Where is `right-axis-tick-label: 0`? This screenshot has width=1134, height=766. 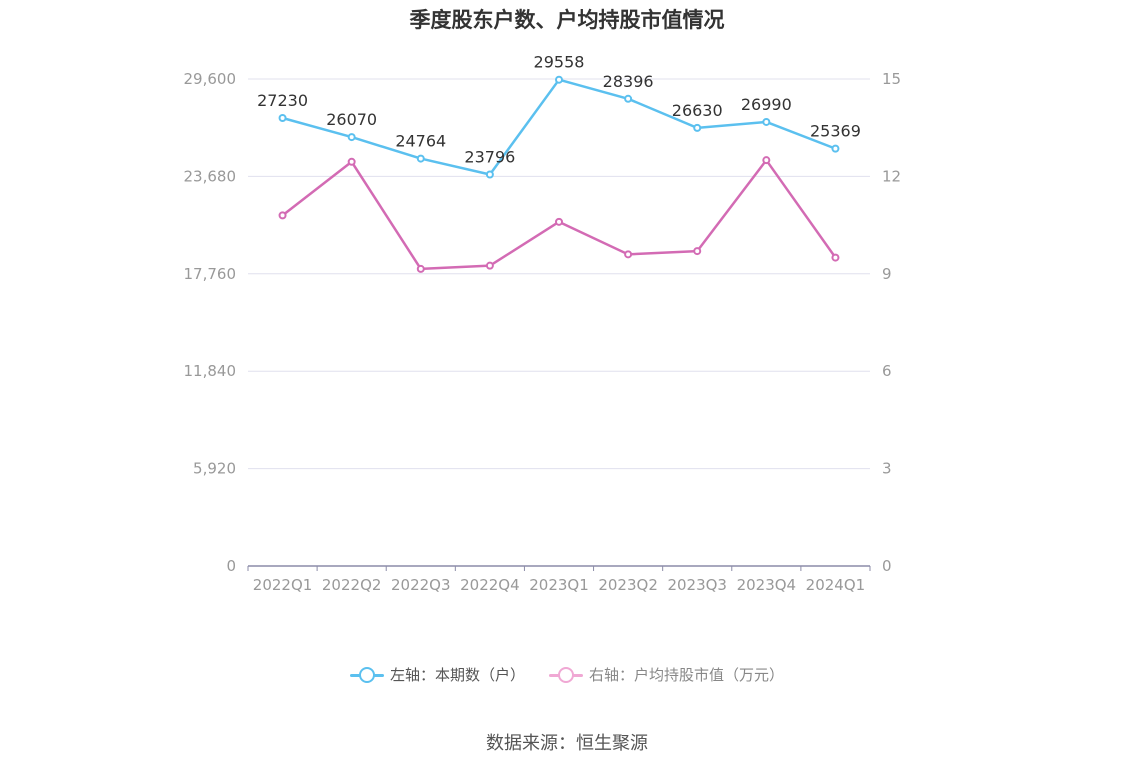
right-axis-tick-label: 0 is located at coordinates (887, 566).